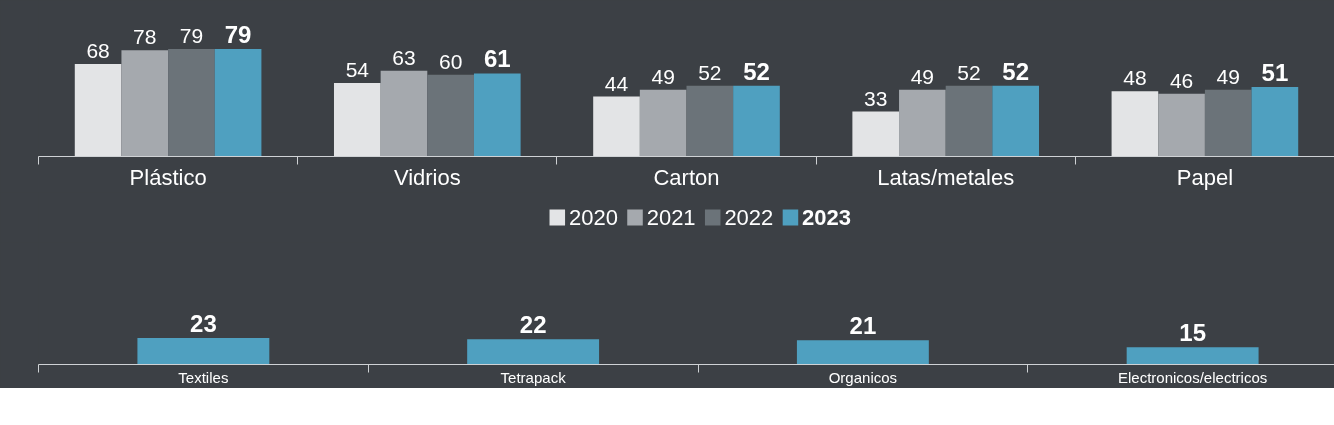 This screenshot has width=1334, height=425. I want to click on x-tick-label: Organicos, so click(863, 377).